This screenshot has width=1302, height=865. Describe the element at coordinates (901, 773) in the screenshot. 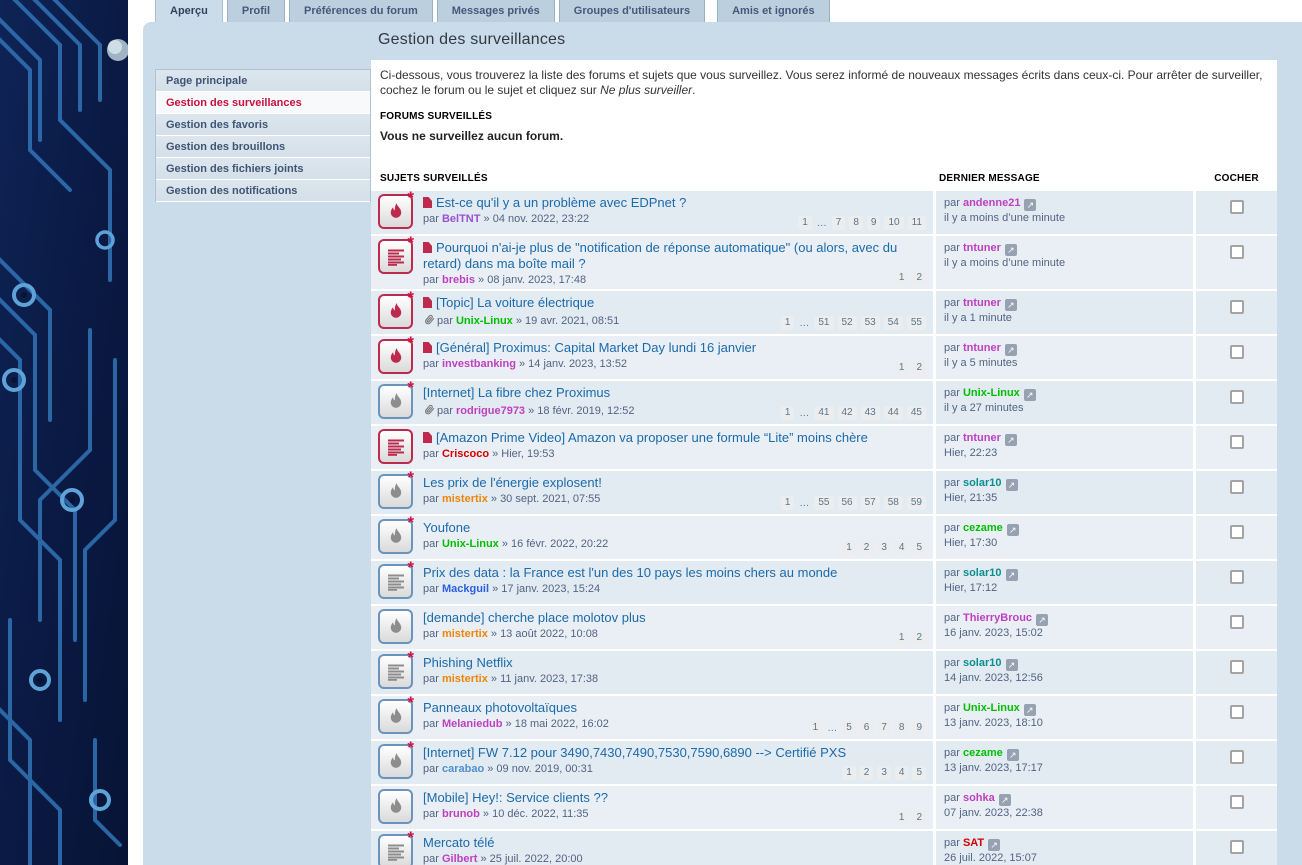

I see `pagination-page-link: 4` at that location.